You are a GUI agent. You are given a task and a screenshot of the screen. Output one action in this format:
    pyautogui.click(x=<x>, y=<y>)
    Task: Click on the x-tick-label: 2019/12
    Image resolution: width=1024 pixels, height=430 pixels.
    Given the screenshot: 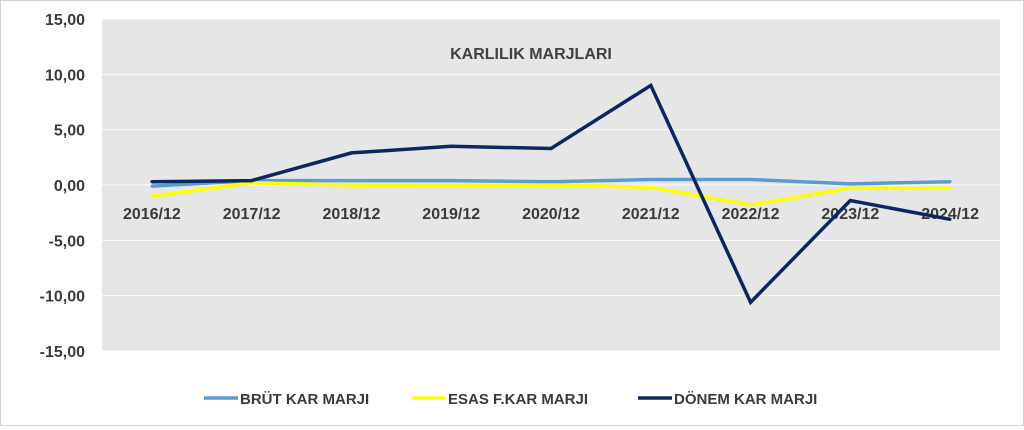 What is the action you would take?
    pyautogui.click(x=451, y=214)
    